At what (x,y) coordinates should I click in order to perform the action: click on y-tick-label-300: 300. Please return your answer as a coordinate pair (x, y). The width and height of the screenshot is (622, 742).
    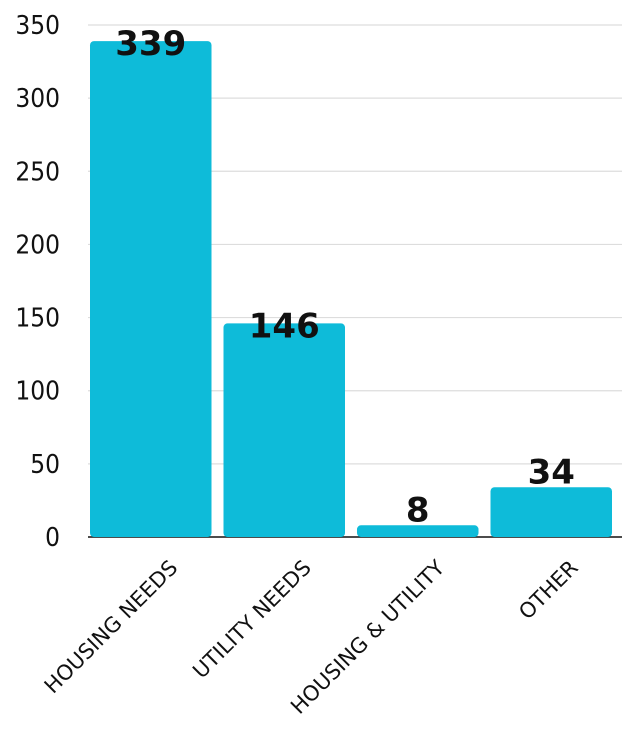
    Looking at the image, I should click on (37, 99).